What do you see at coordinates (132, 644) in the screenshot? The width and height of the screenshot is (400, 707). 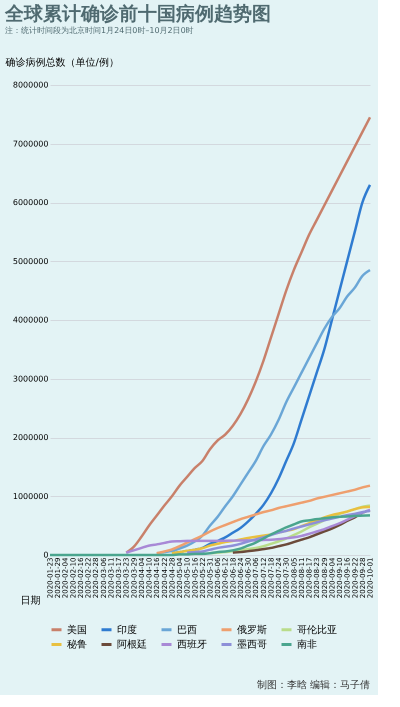 I see `legend-label: 阿根廷` at bounding box center [132, 644].